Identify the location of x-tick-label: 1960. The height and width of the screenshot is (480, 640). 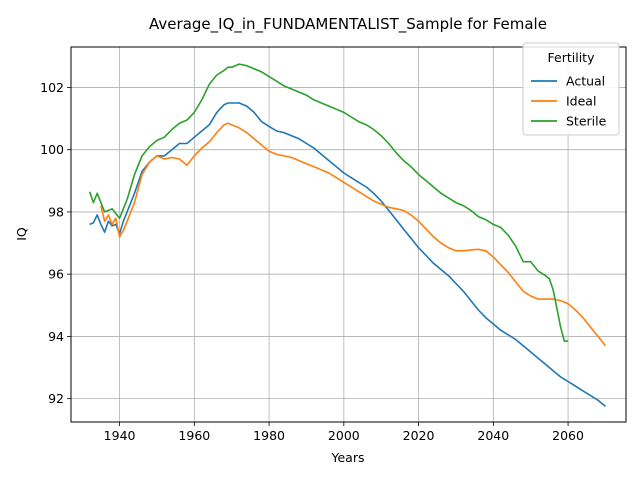
(194, 435).